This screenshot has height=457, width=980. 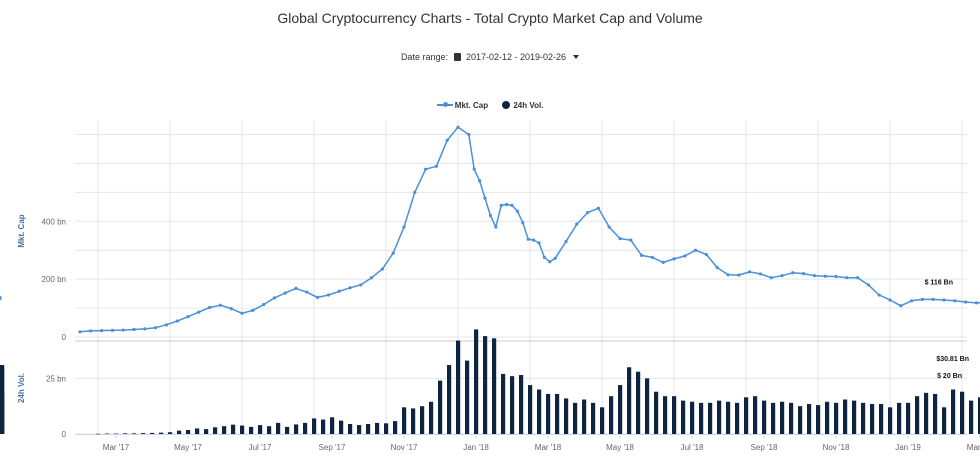 I want to click on date-range-label: Date range:, so click(x=424, y=57).